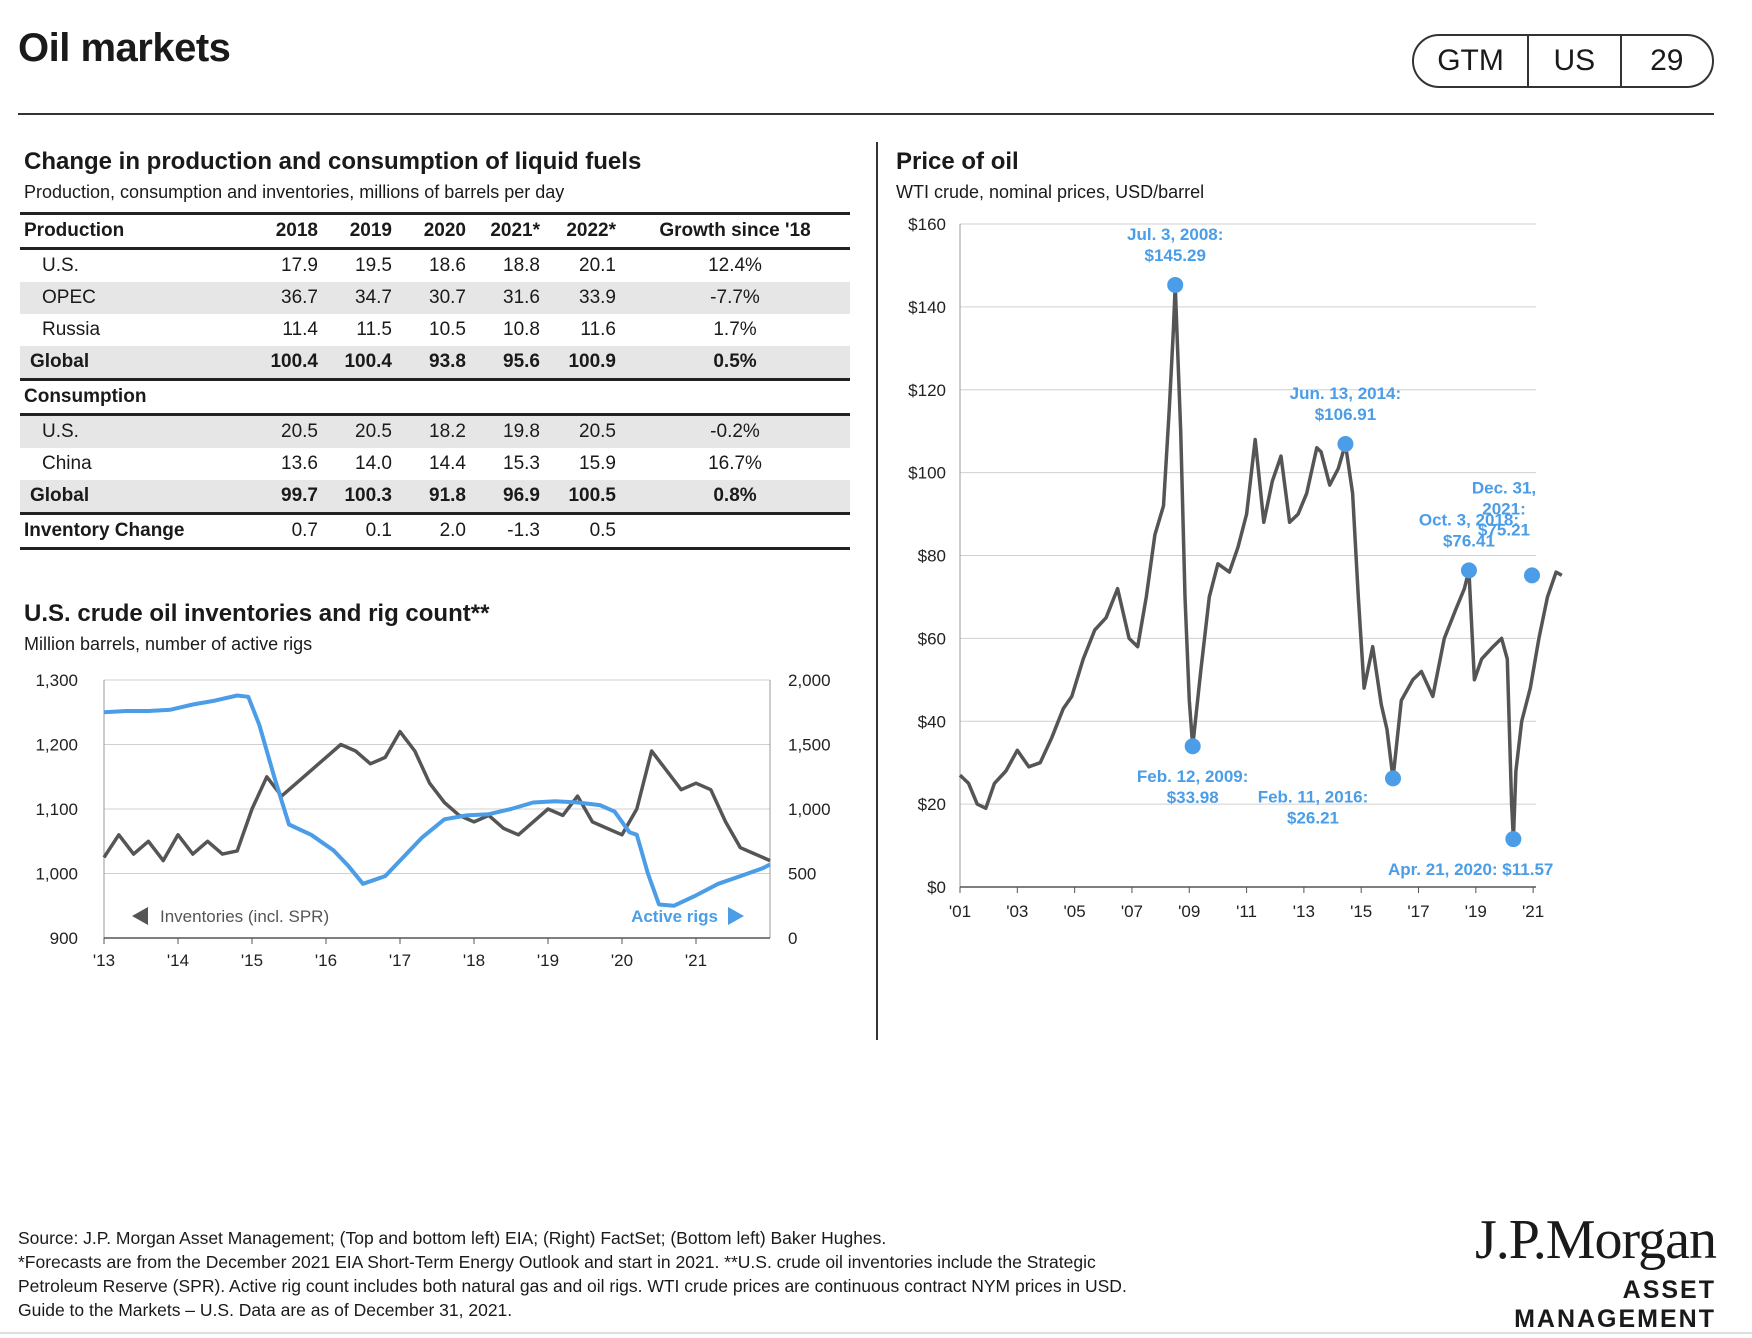 This screenshot has height=1338, width=1752. What do you see at coordinates (877, 591) in the screenshot?
I see `vertical-divider` at bounding box center [877, 591].